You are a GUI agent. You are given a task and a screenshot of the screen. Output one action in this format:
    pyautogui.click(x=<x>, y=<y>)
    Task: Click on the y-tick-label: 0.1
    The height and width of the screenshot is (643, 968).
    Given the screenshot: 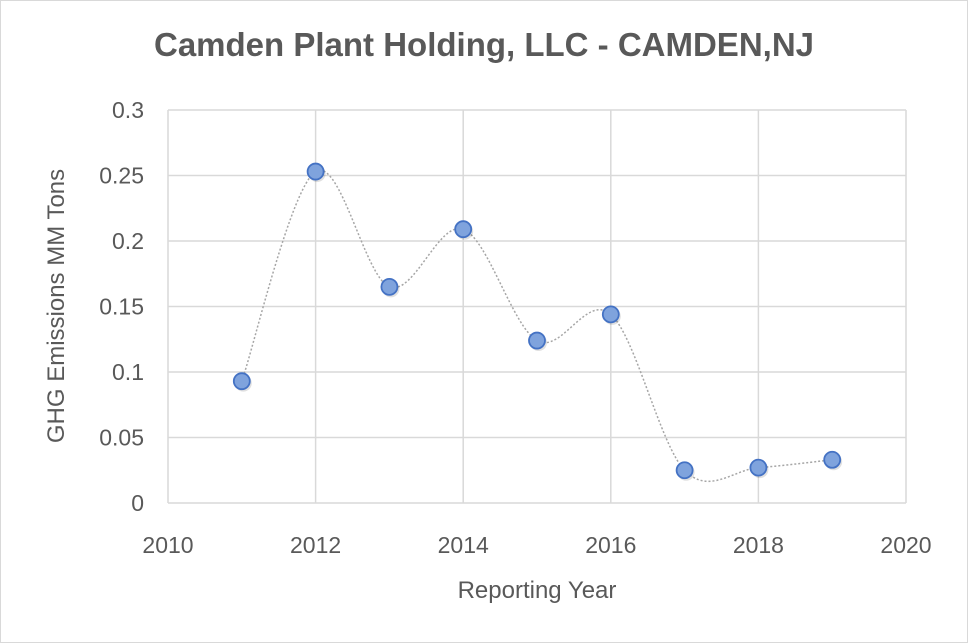 What is the action you would take?
    pyautogui.click(x=128, y=372)
    